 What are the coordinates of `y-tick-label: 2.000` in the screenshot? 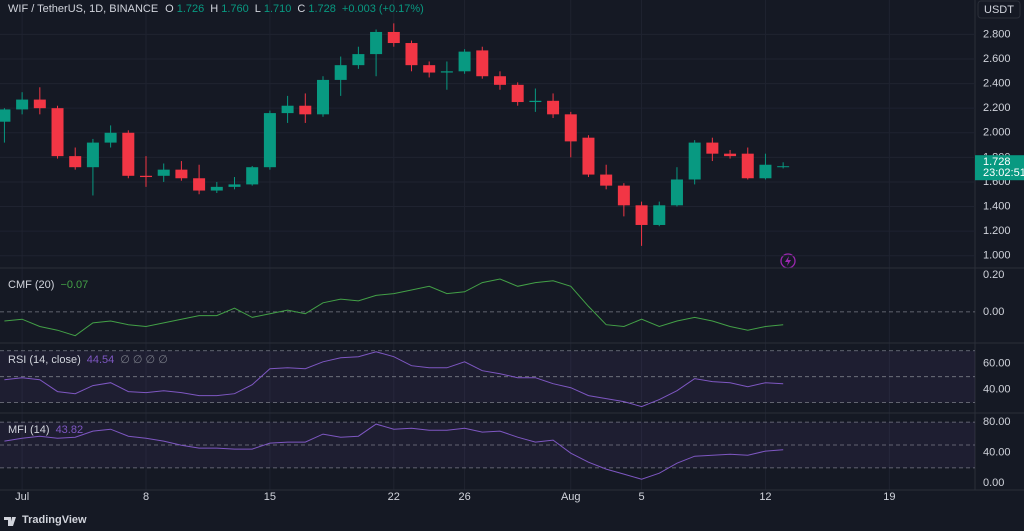 It's located at (997, 133).